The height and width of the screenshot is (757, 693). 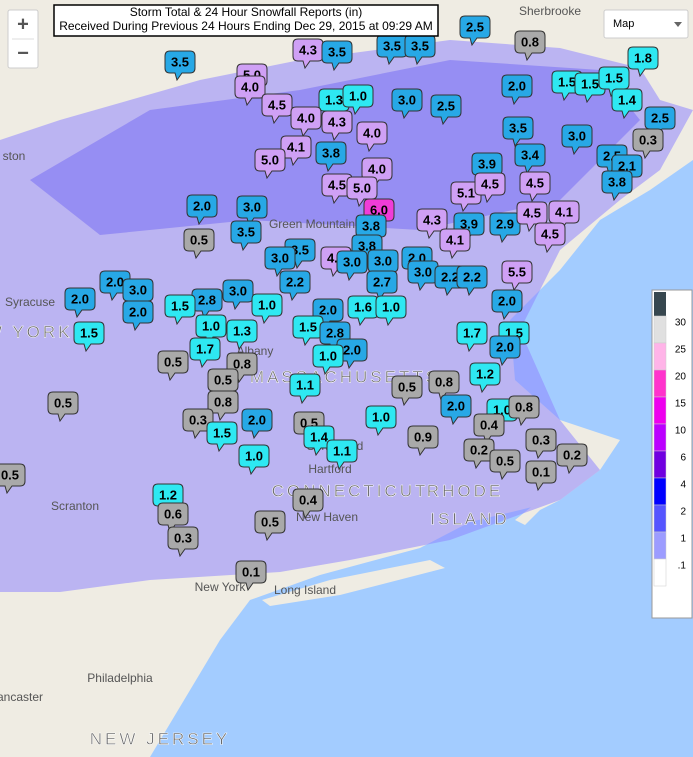 What do you see at coordinates (517, 276) in the screenshot?
I see `snow-report-marker: 5.5` at bounding box center [517, 276].